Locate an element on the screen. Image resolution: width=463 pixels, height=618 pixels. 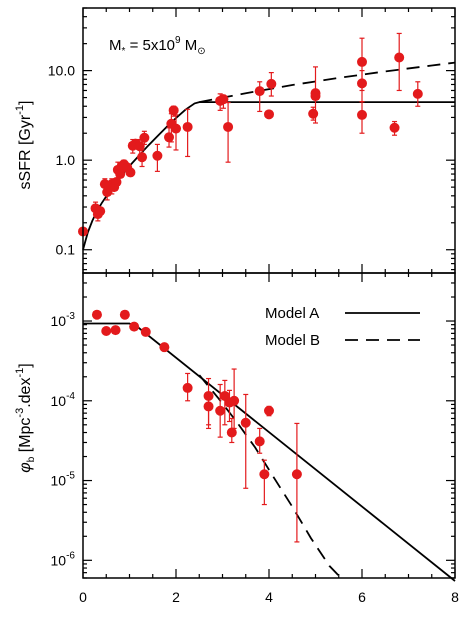
x-tick-label: 6 is located at coordinates (362, 597).